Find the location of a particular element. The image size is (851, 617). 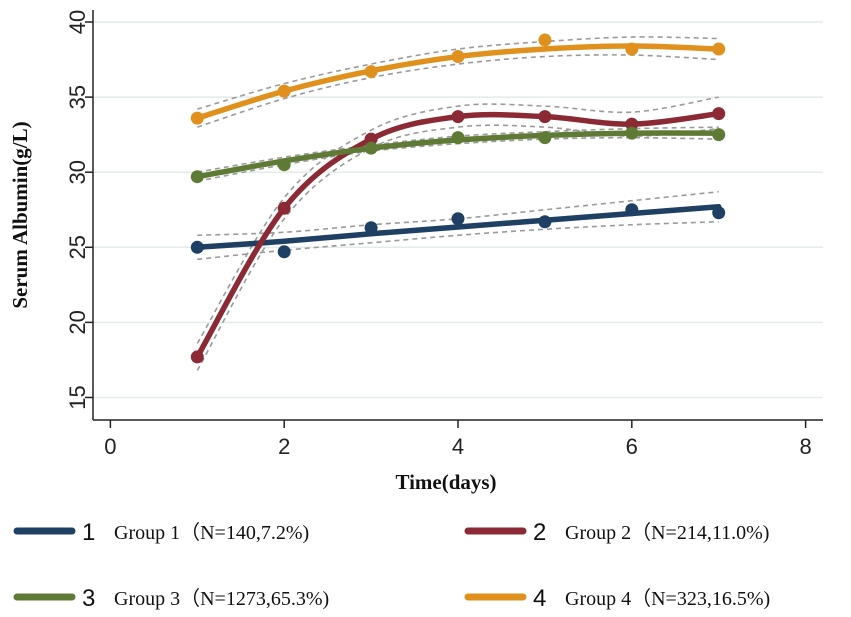

y-tick-label-30: 30 is located at coordinates (77, 172).